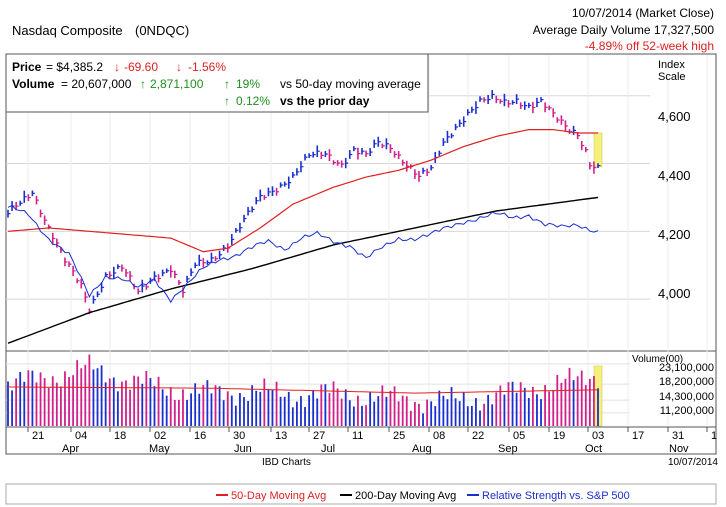  Describe the element at coordinates (693, 462) in the screenshot. I see `footer-date: 10/07/2014` at that location.